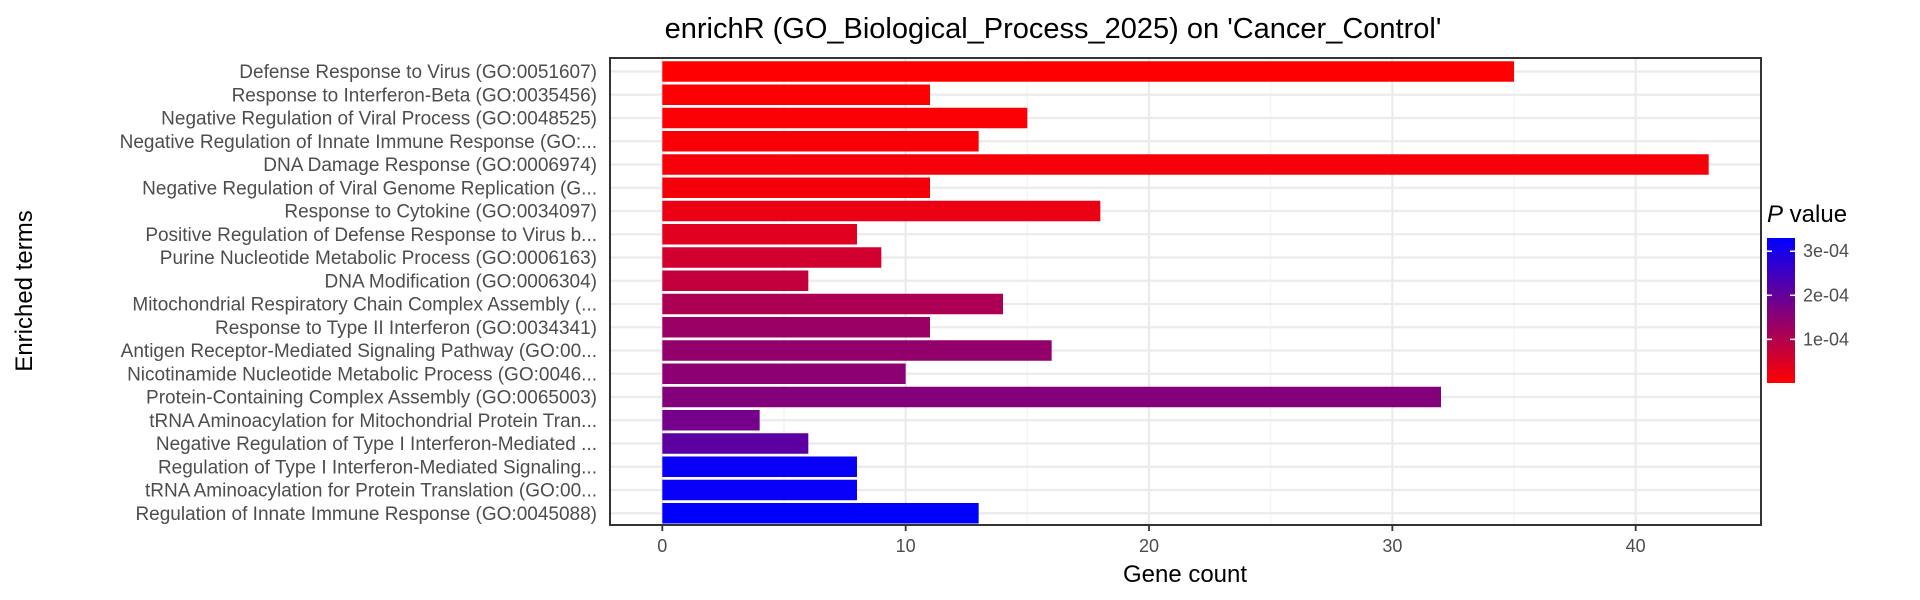  What do you see at coordinates (430, 165) in the screenshot?
I see `category-label: DNA Damage Response (GO:0006974)` at bounding box center [430, 165].